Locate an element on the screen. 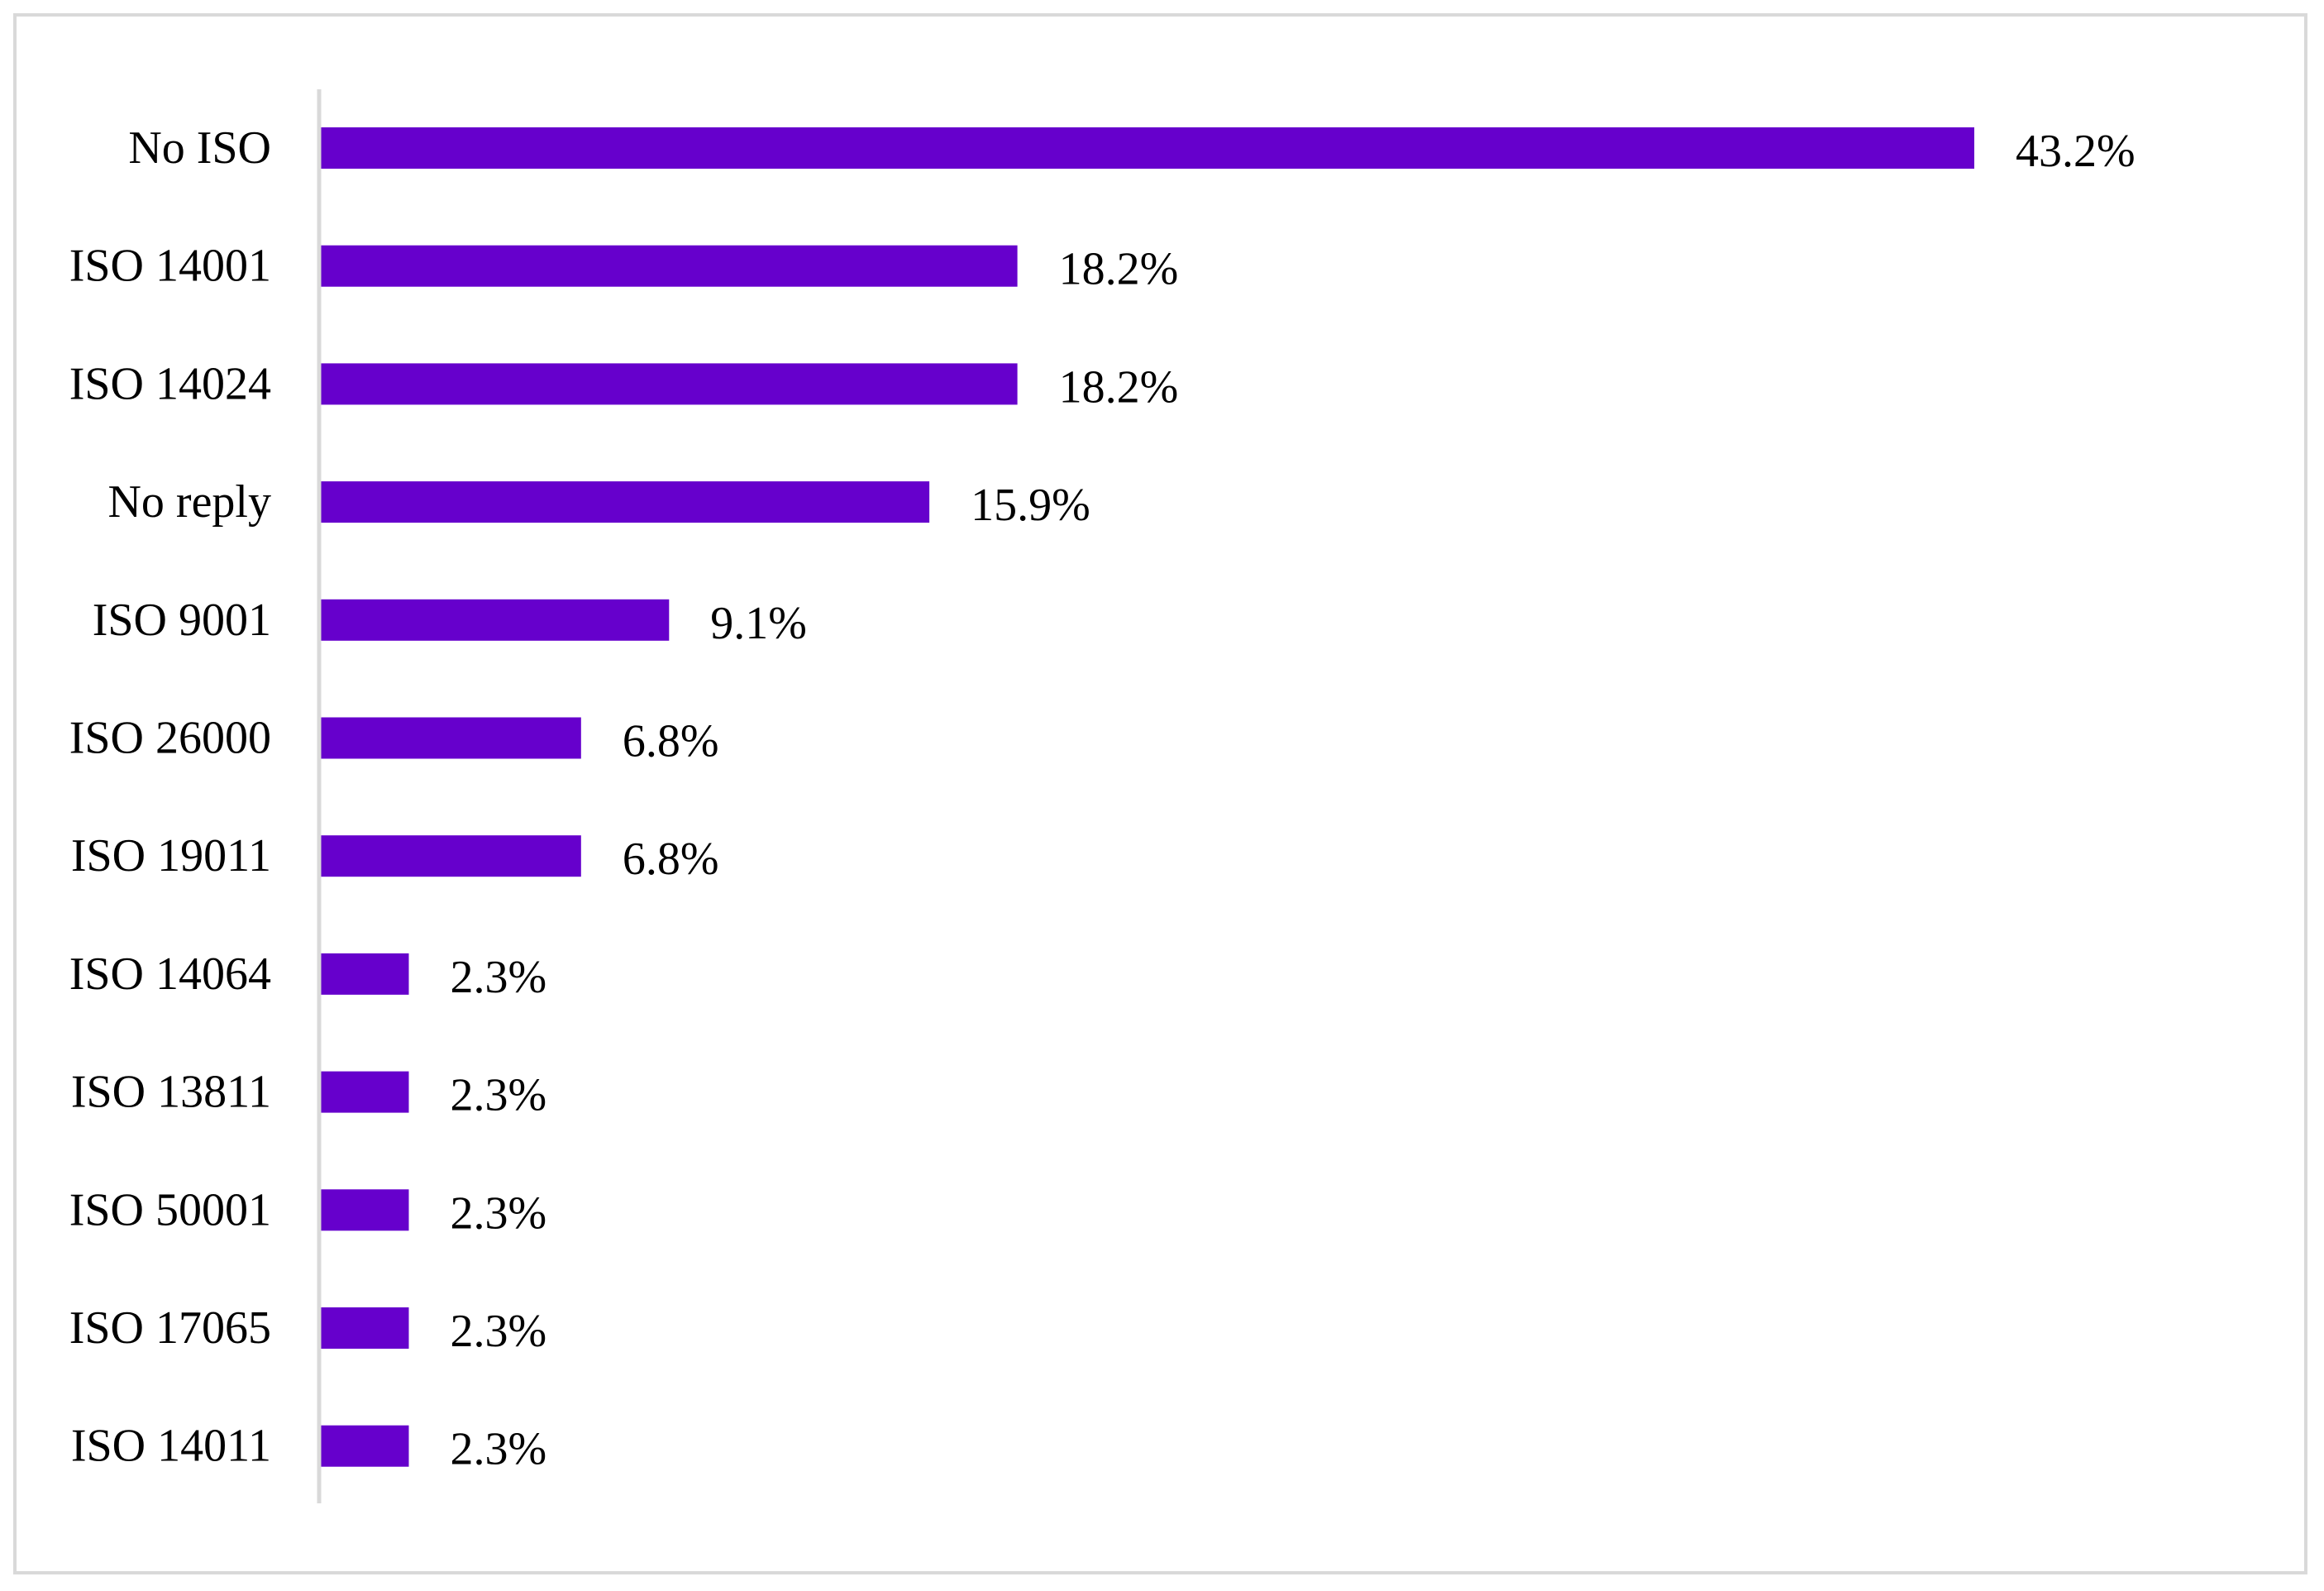  category-label: ISO 17065 is located at coordinates (170, 1328).